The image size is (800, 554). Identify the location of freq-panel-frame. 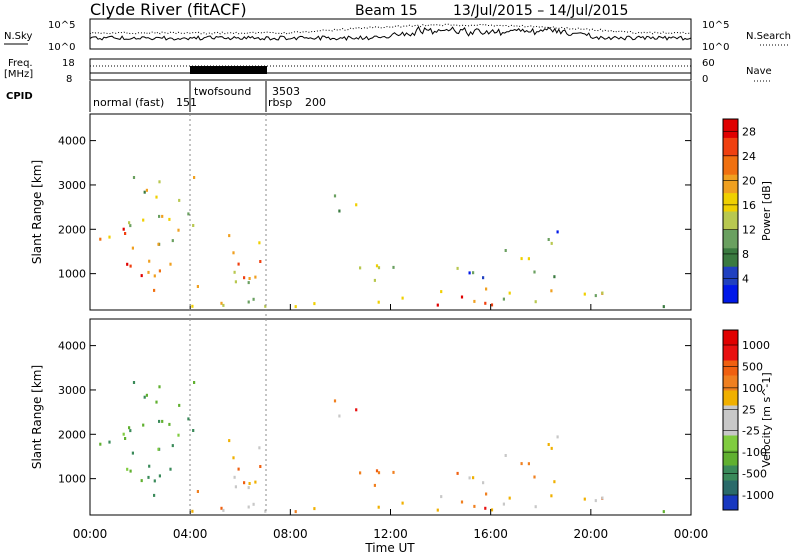
(390, 69).